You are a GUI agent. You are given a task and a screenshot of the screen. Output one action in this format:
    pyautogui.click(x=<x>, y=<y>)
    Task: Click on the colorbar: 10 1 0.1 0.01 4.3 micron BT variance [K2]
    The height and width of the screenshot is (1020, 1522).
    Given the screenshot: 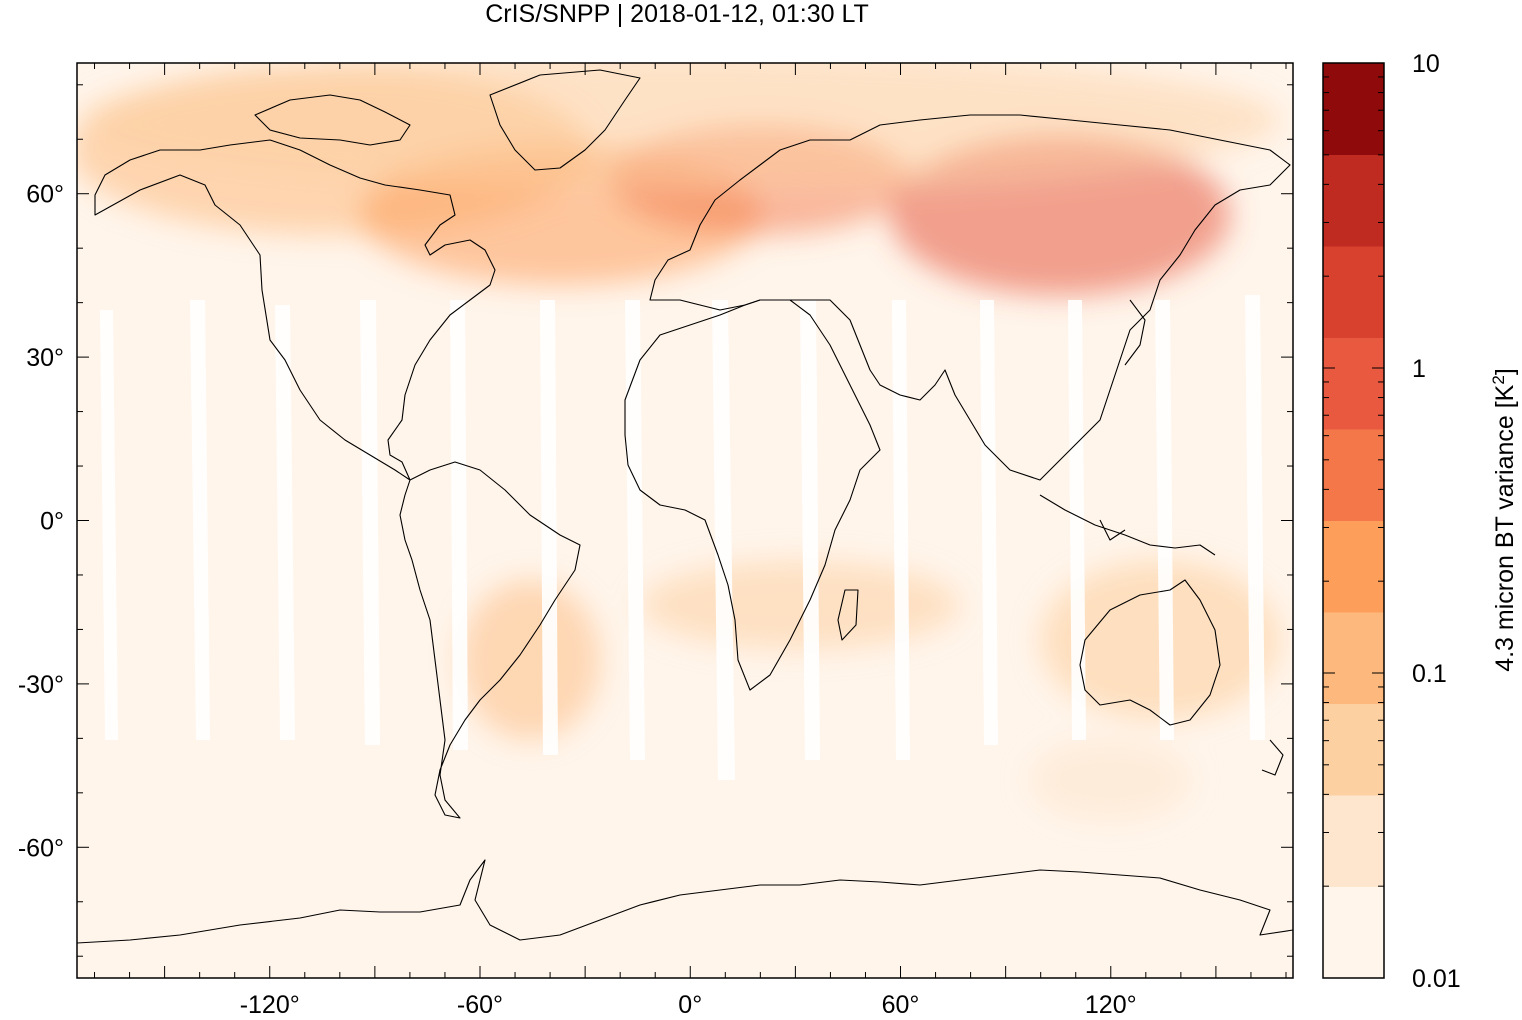 What is the action you would take?
    pyautogui.click(x=1420, y=521)
    